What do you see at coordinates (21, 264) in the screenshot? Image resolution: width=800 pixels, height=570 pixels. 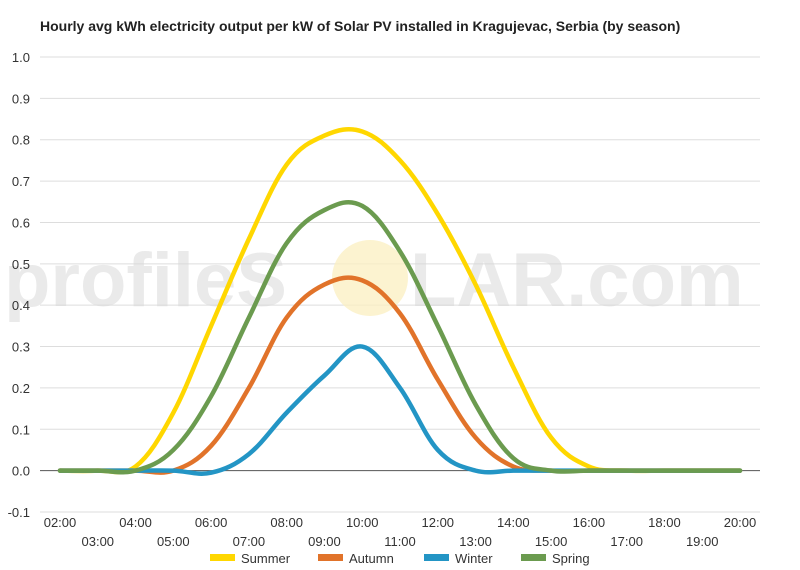 I see `y-tick-label: 0.5` at bounding box center [21, 264].